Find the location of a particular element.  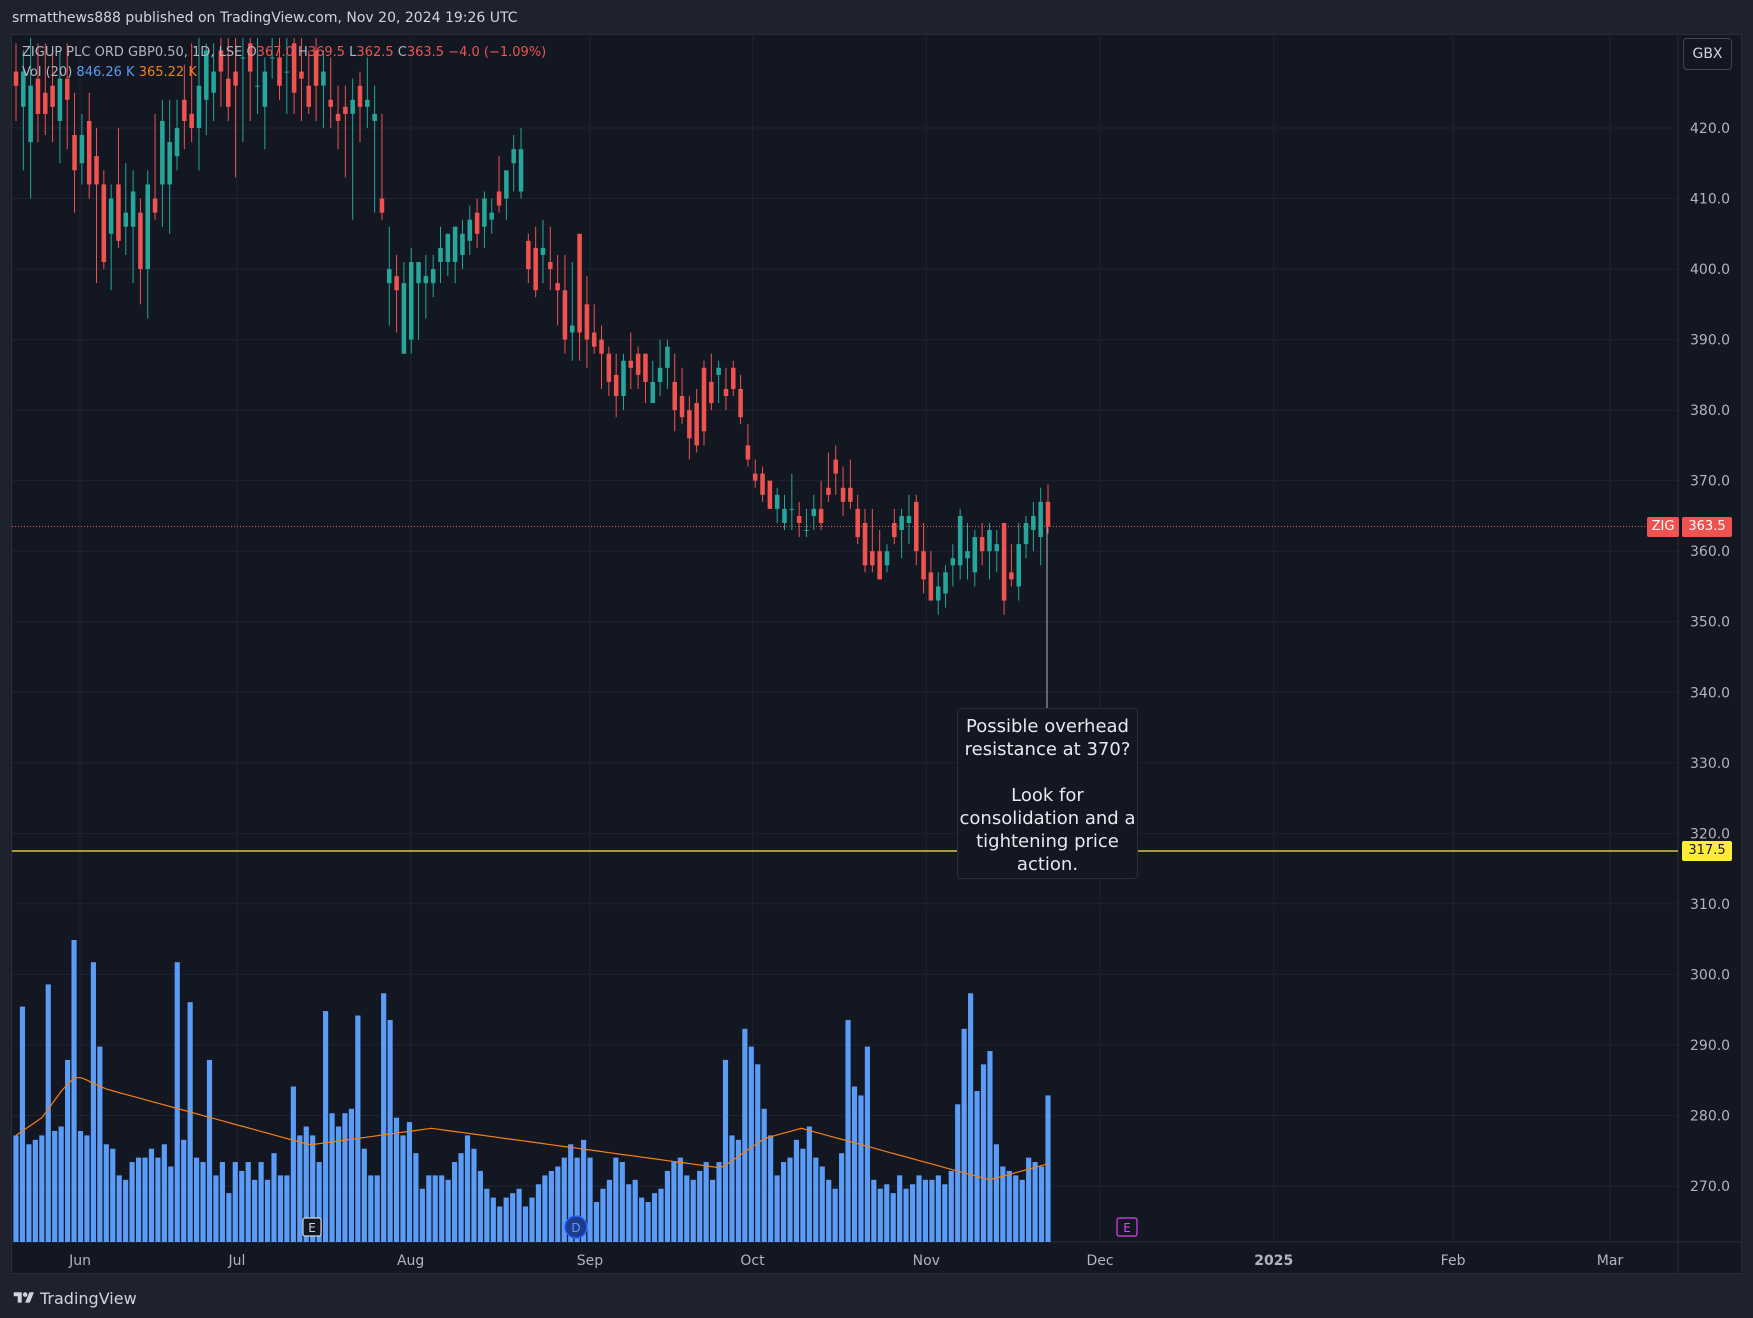

currency-button: GBX is located at coordinates (1707, 54).